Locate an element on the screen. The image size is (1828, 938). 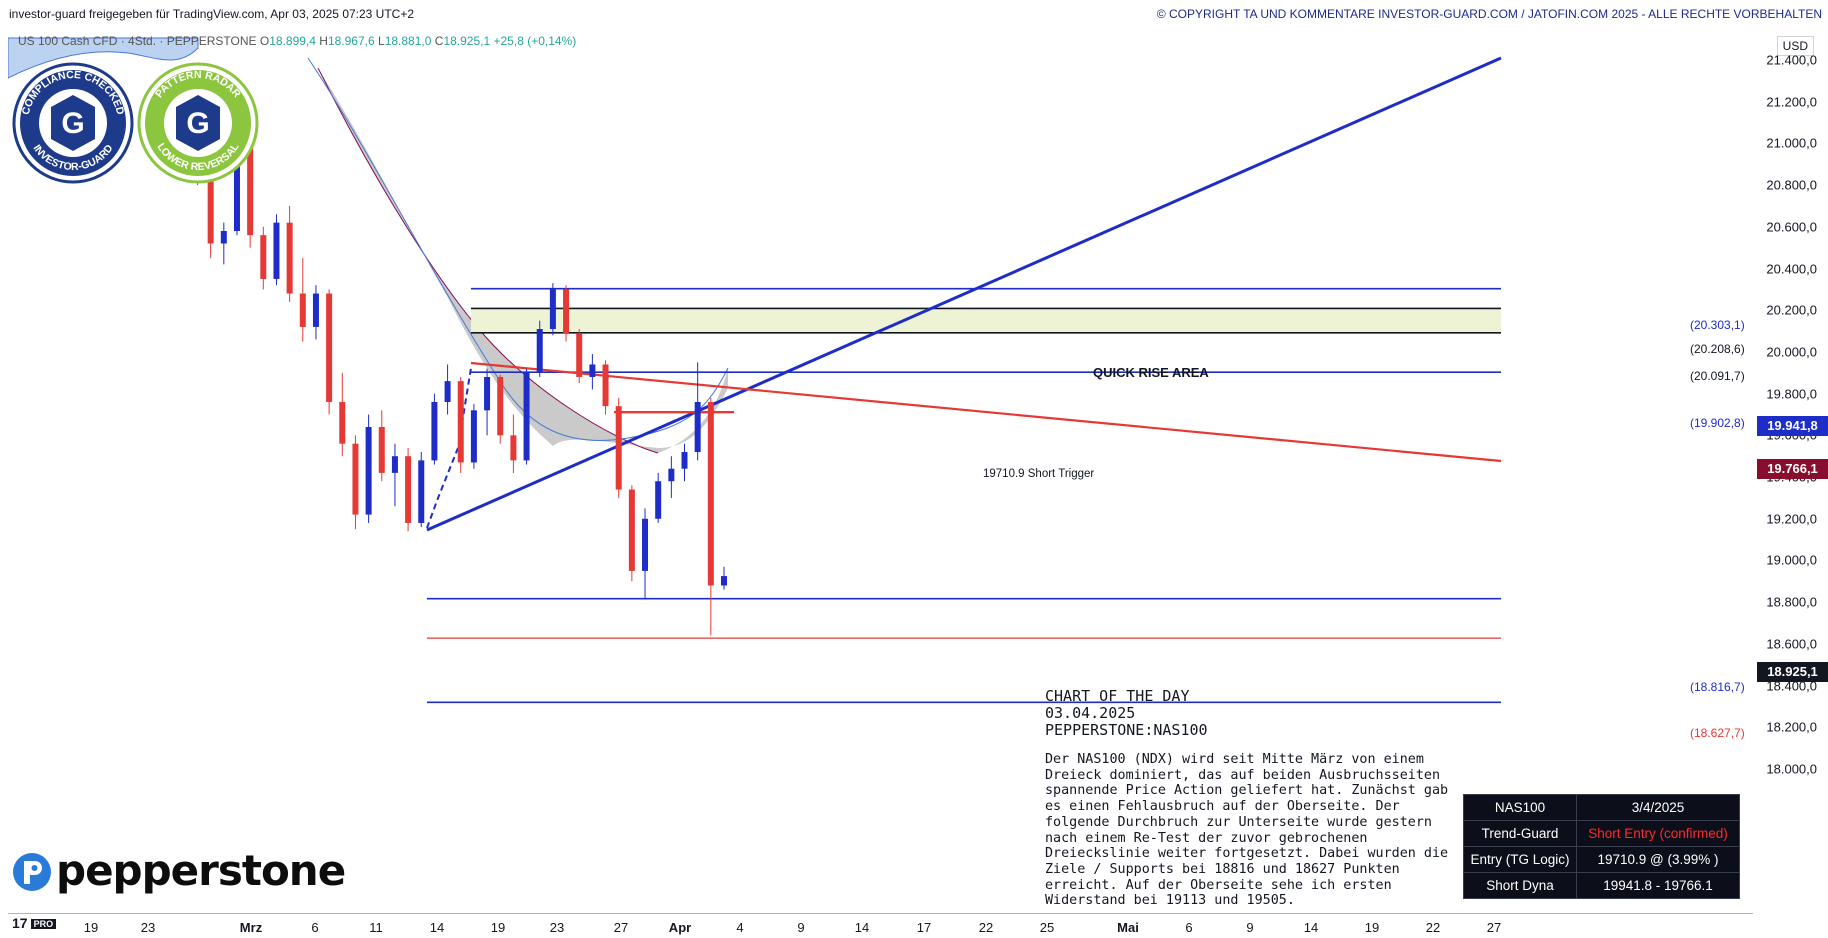
x-tick-label: 22 is located at coordinates (986, 927).